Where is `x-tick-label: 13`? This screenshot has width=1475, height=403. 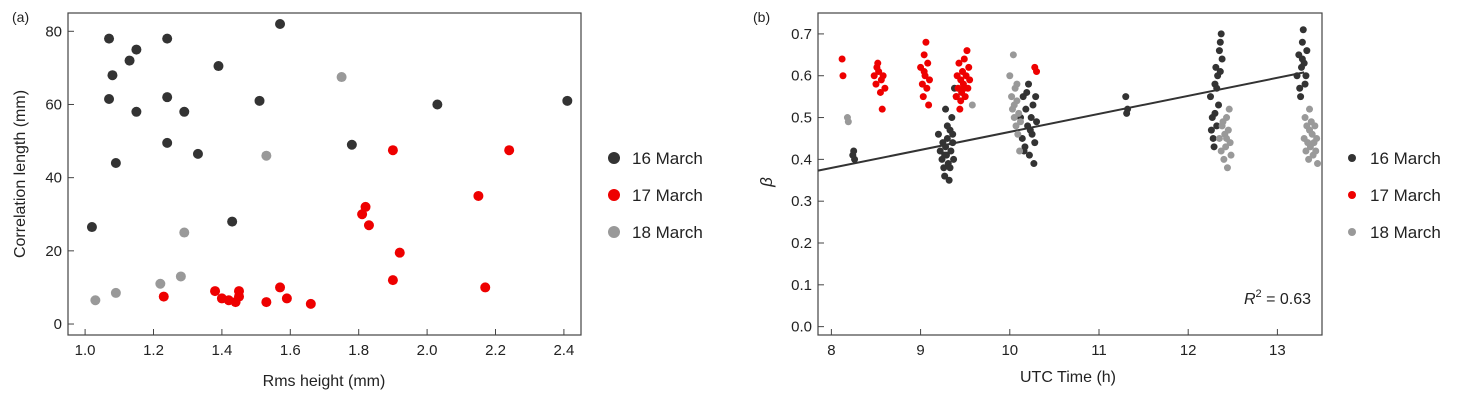
x-tick-label: 13 is located at coordinates (1277, 350).